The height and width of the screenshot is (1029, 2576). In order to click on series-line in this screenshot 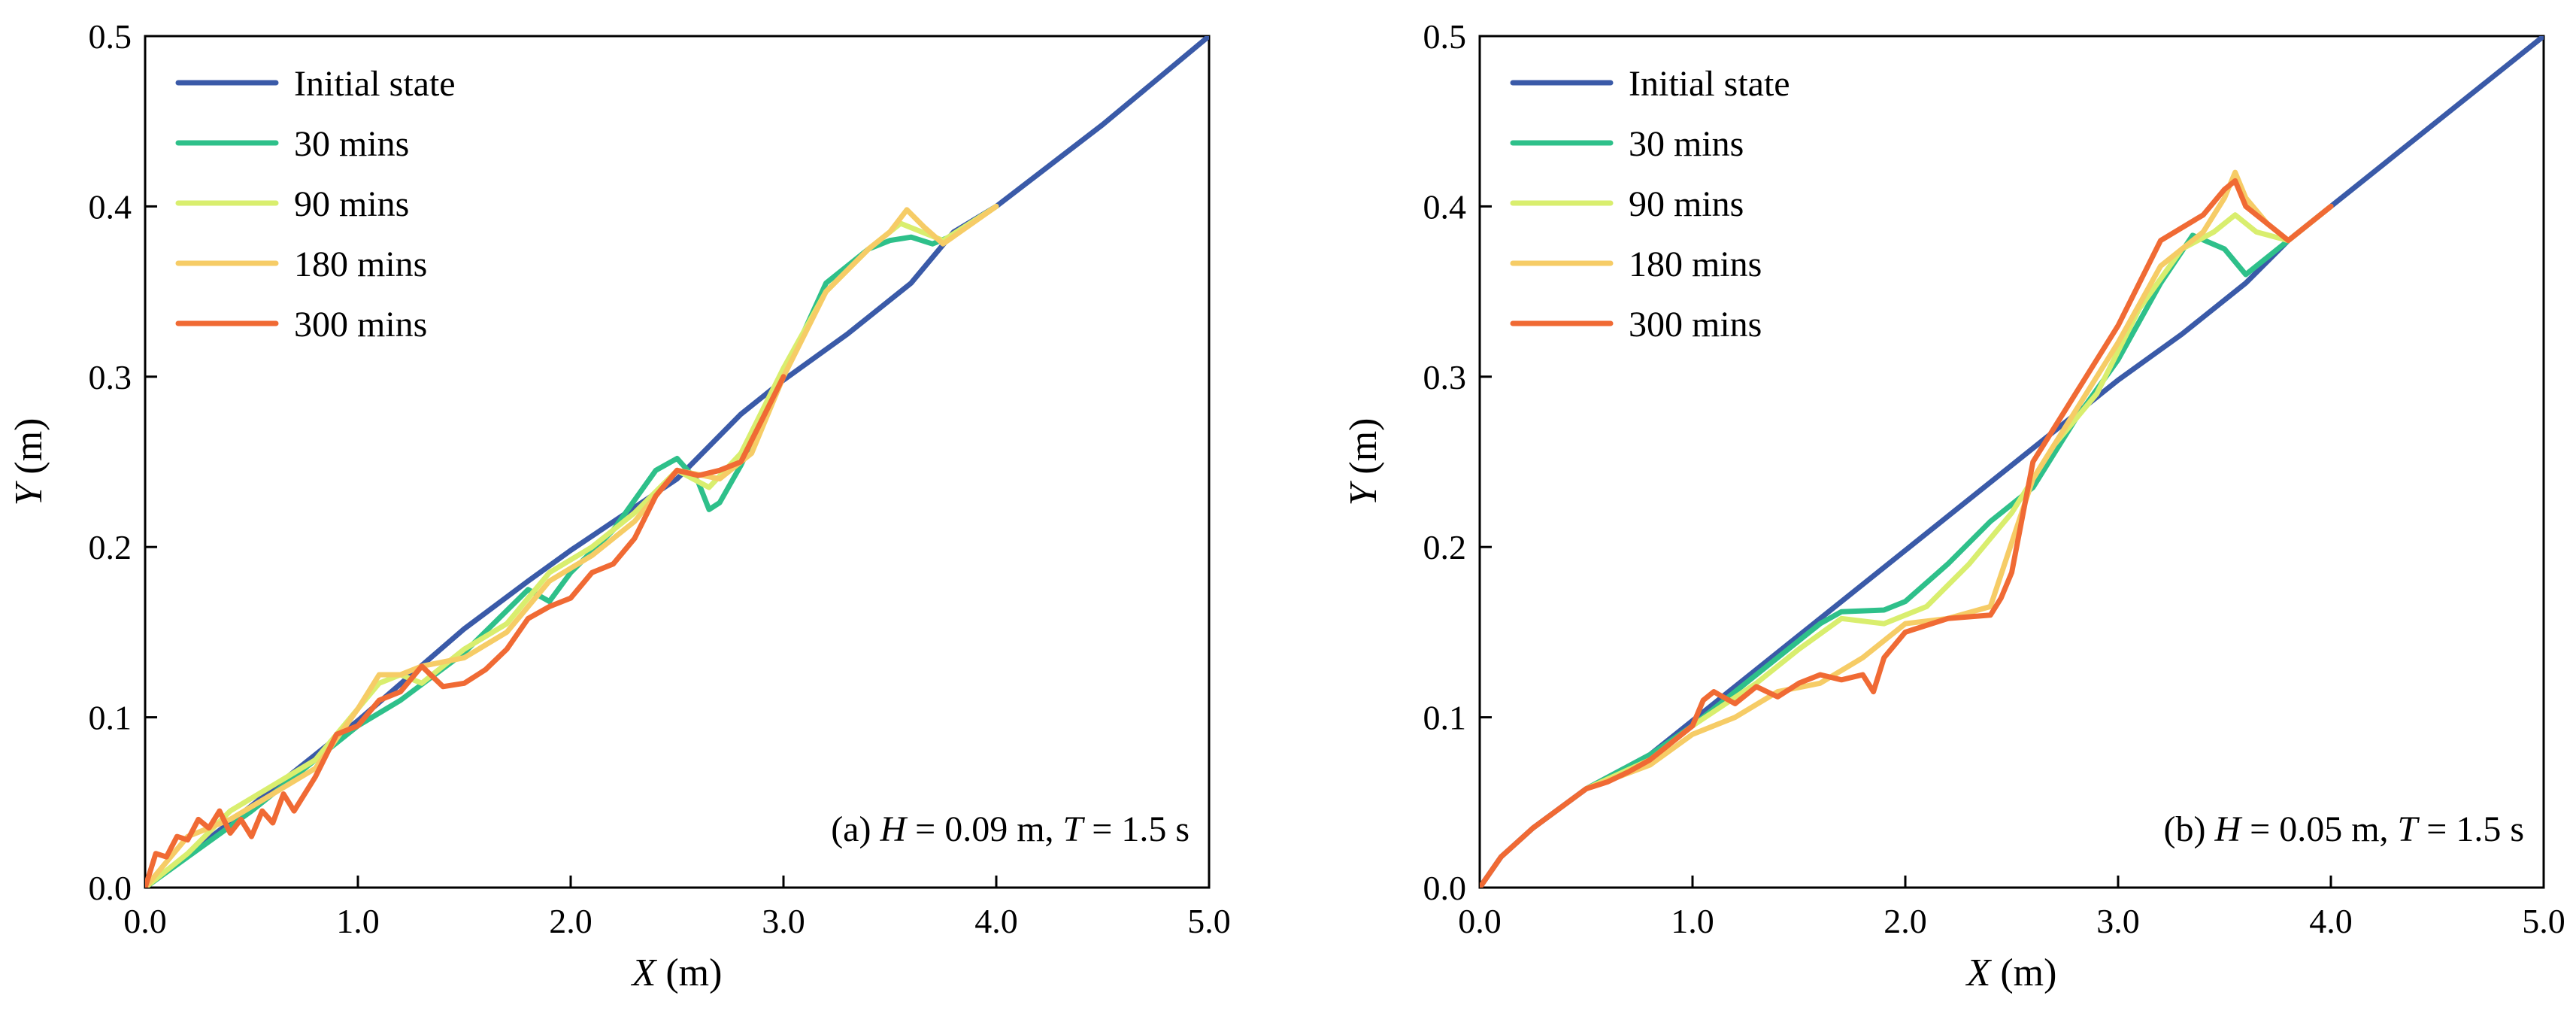, I will do `click(465, 631)`.